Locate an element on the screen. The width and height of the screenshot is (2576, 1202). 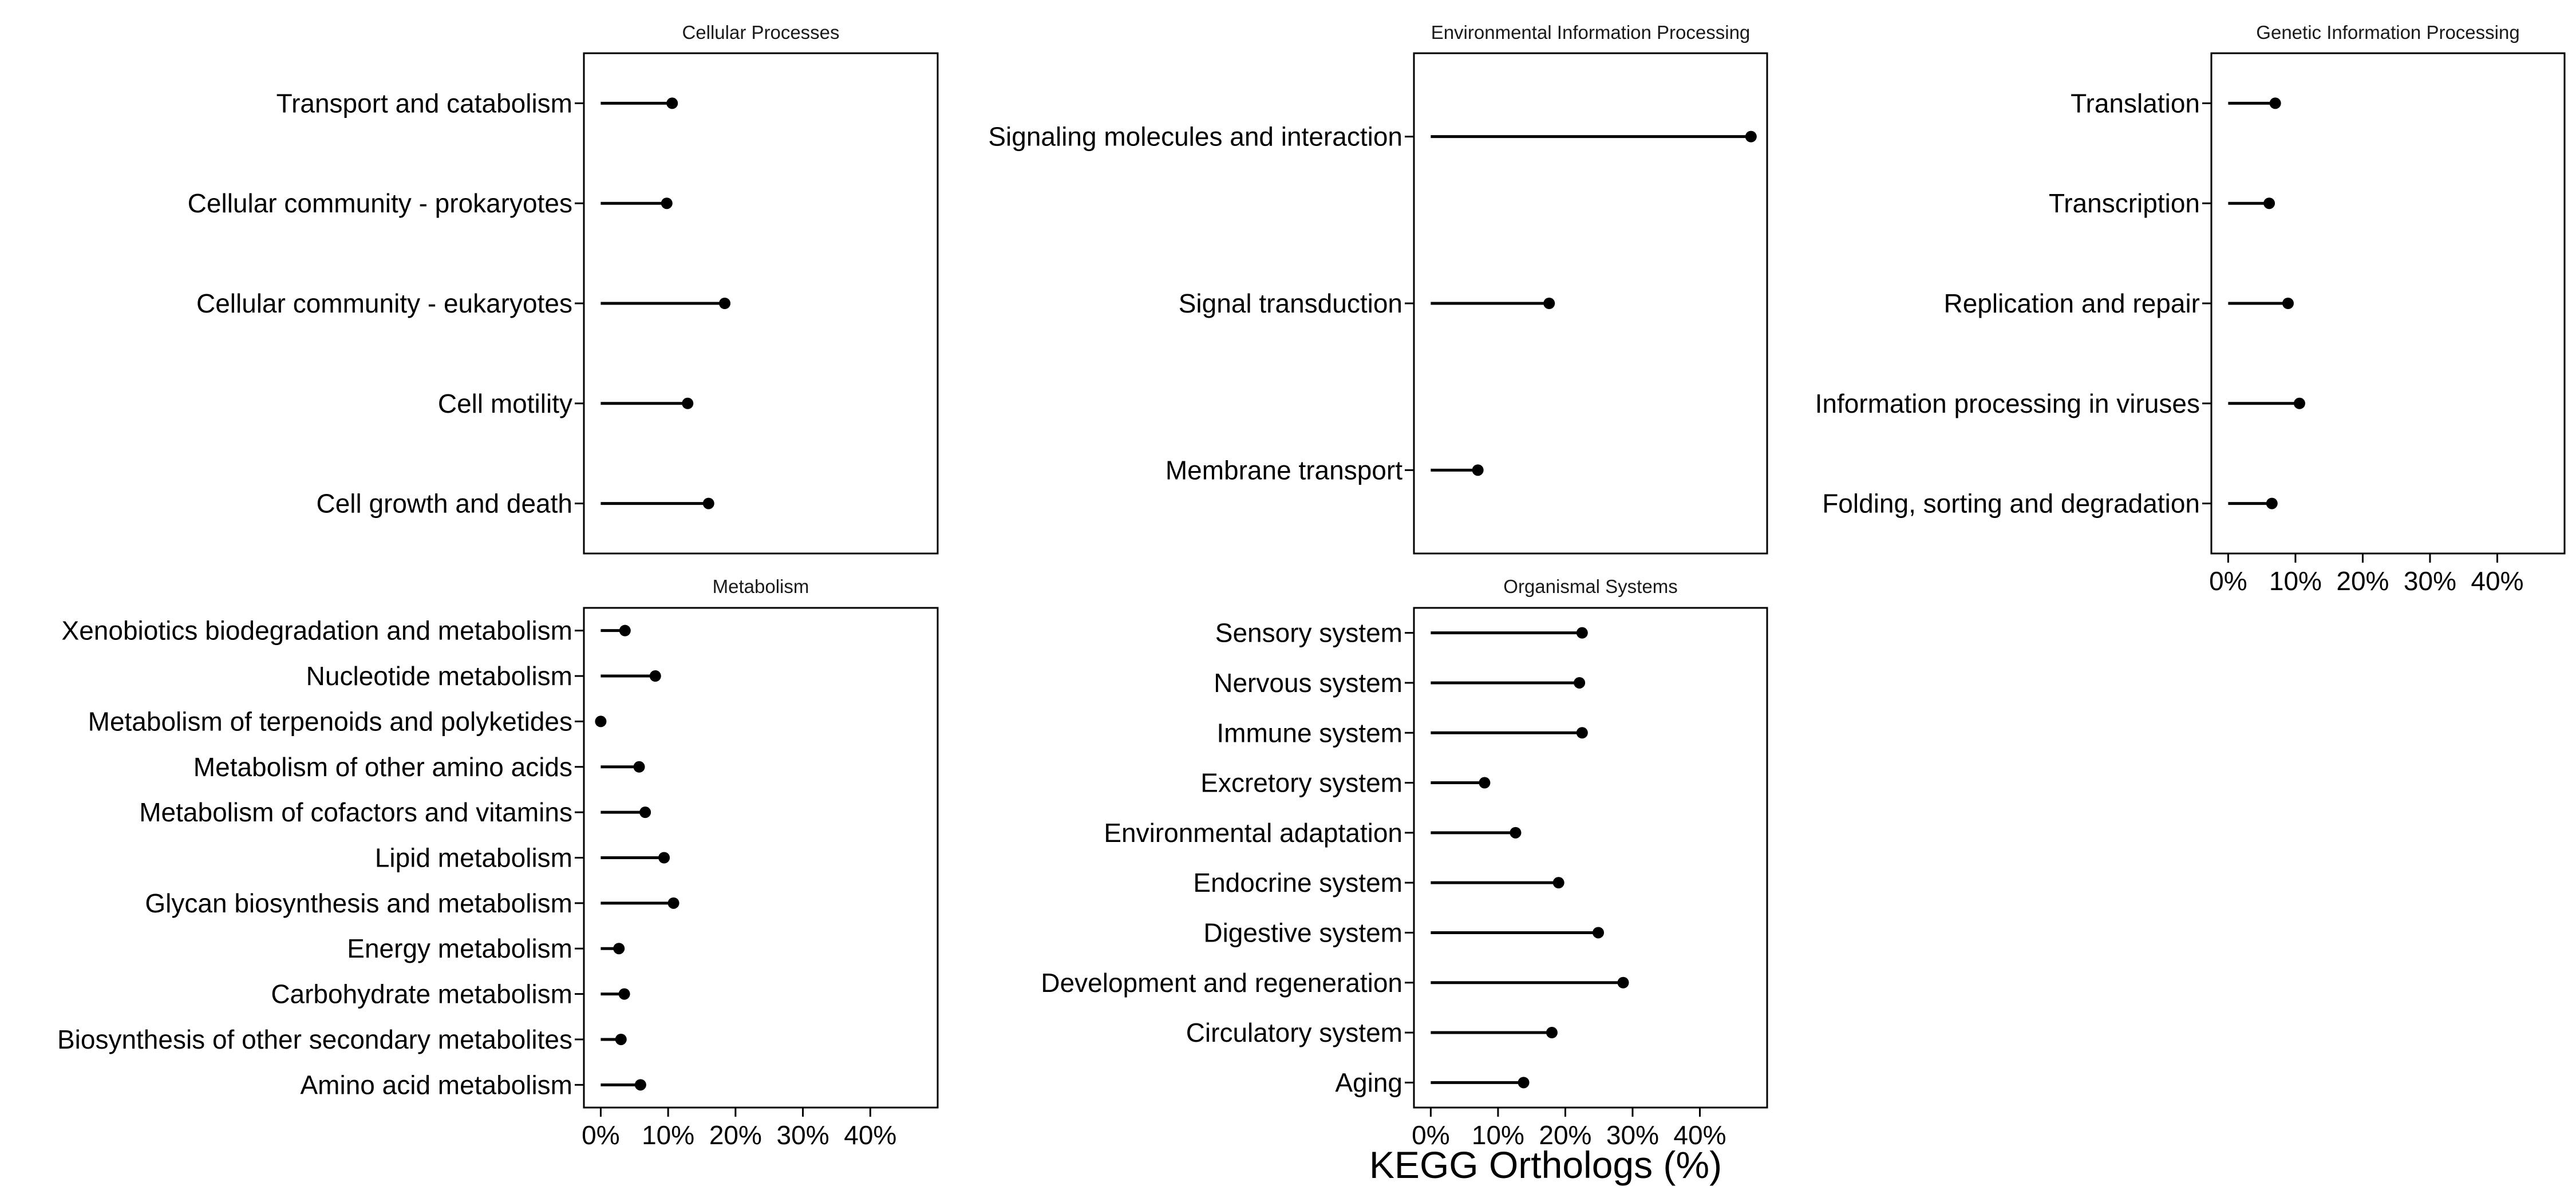
category-label: Circulatory system is located at coordinates (1294, 1032).